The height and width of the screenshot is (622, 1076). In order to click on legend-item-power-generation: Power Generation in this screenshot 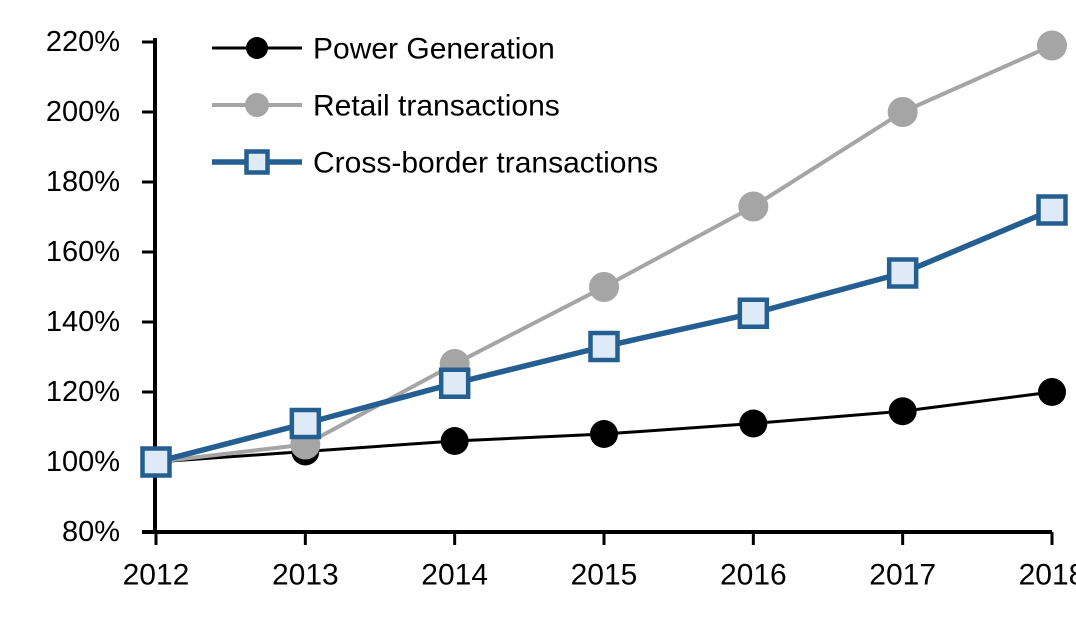, I will do `click(383, 49)`.